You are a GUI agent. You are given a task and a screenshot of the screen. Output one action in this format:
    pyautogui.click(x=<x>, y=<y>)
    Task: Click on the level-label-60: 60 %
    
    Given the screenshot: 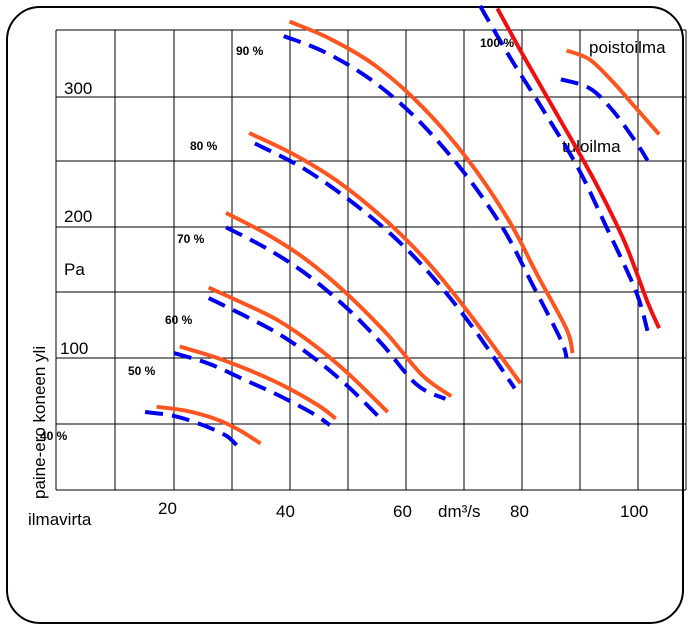 What is the action you would take?
    pyautogui.click(x=179, y=320)
    